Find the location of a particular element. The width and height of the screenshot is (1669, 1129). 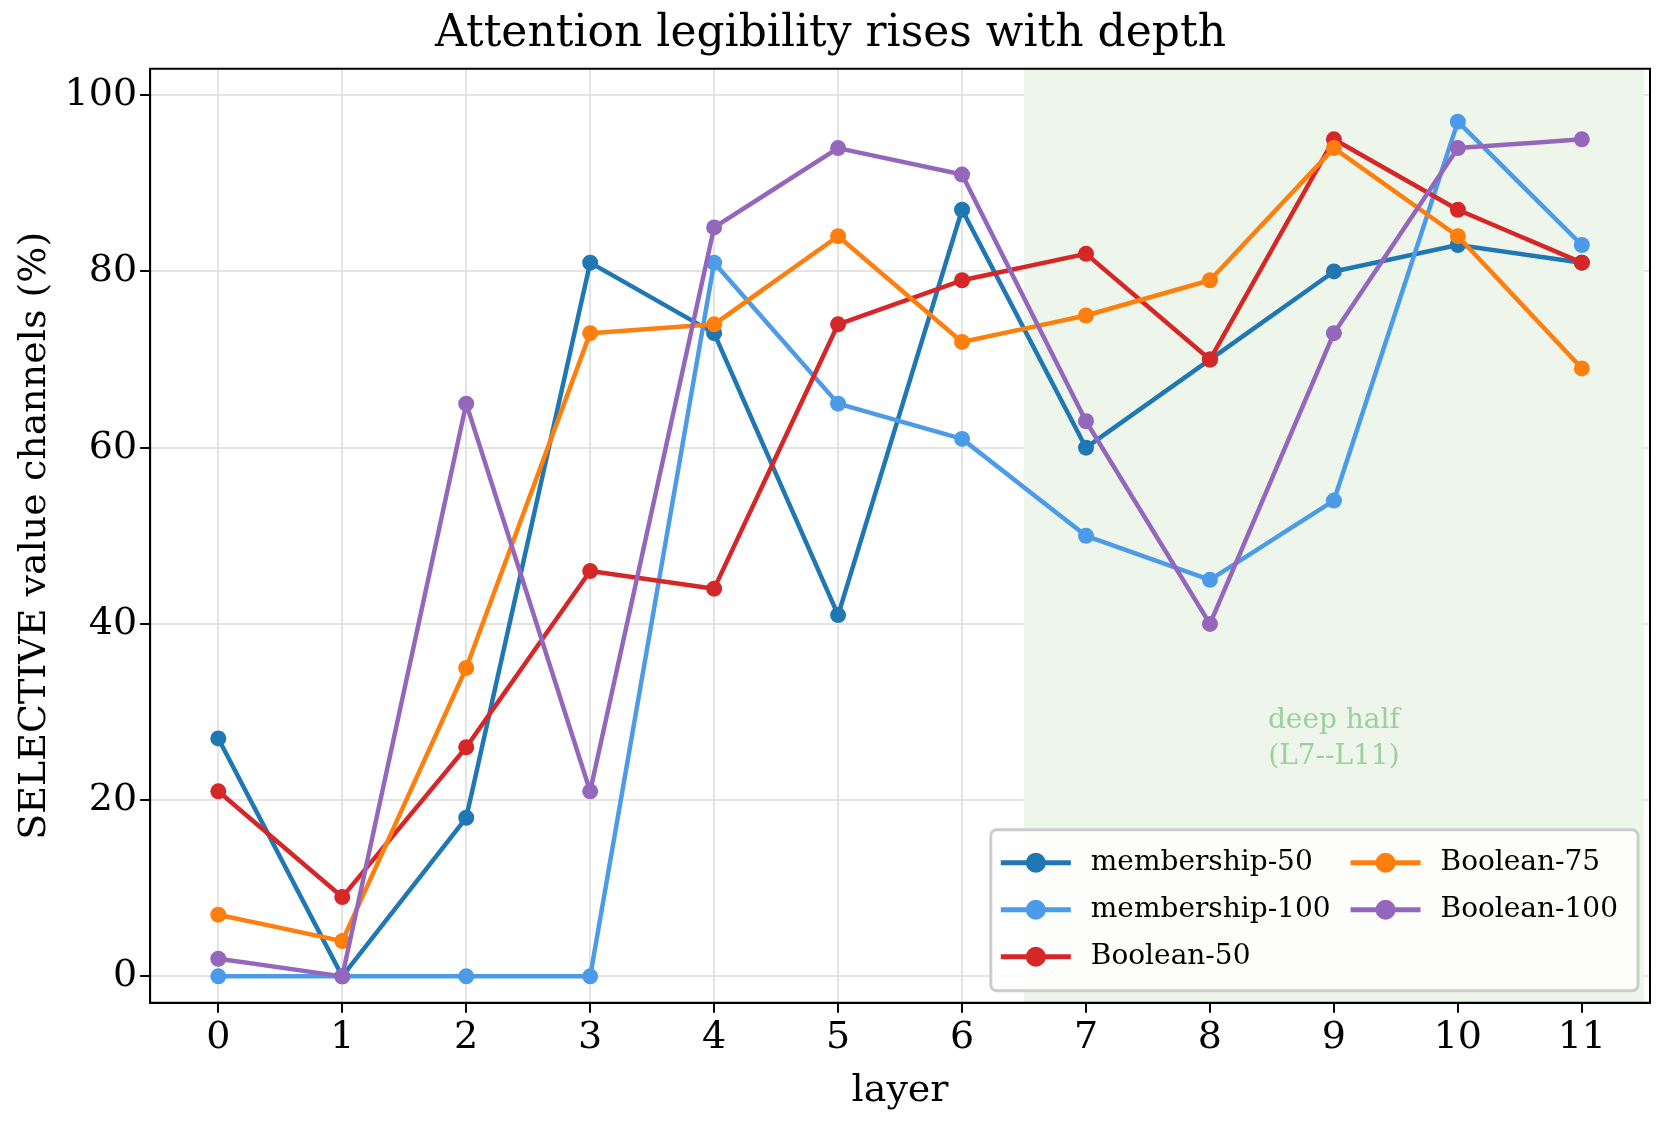

x-tick-label: 8 is located at coordinates (1210, 1035).